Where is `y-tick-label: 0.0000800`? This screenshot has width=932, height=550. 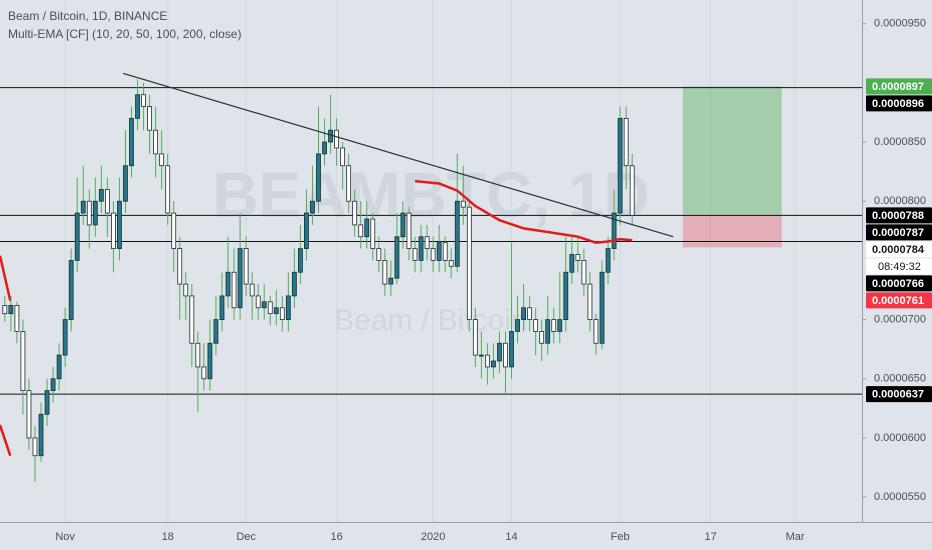 y-tick-label: 0.0000800 is located at coordinates (900, 201).